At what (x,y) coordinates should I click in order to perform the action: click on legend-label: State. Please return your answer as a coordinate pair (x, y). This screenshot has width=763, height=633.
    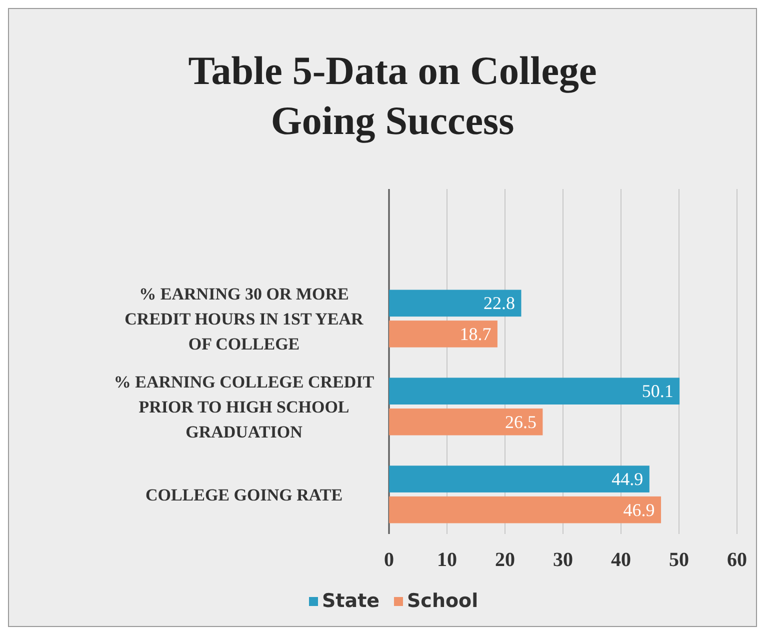
    Looking at the image, I should click on (351, 601).